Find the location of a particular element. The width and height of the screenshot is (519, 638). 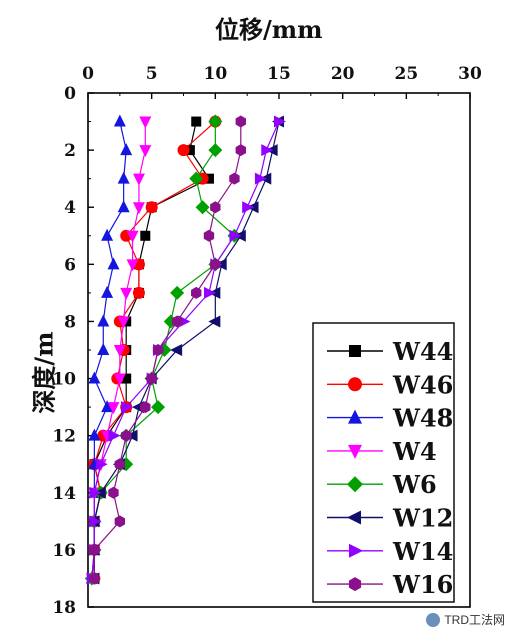

legend-marker-w14 is located at coordinates (356, 550).